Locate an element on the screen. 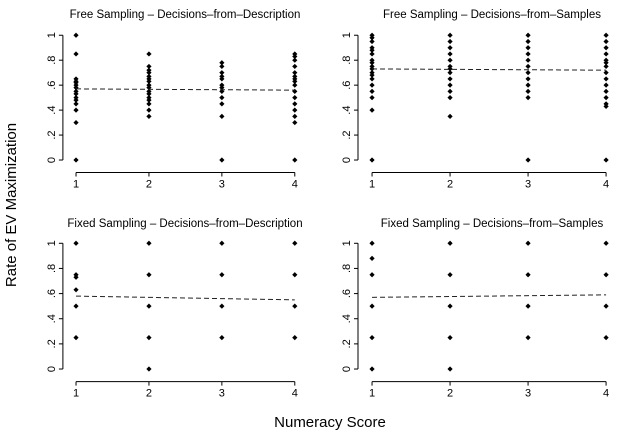 The image size is (637, 434). panel-title: Free Sampling – Decisions–from–Samples is located at coordinates (492, 15).